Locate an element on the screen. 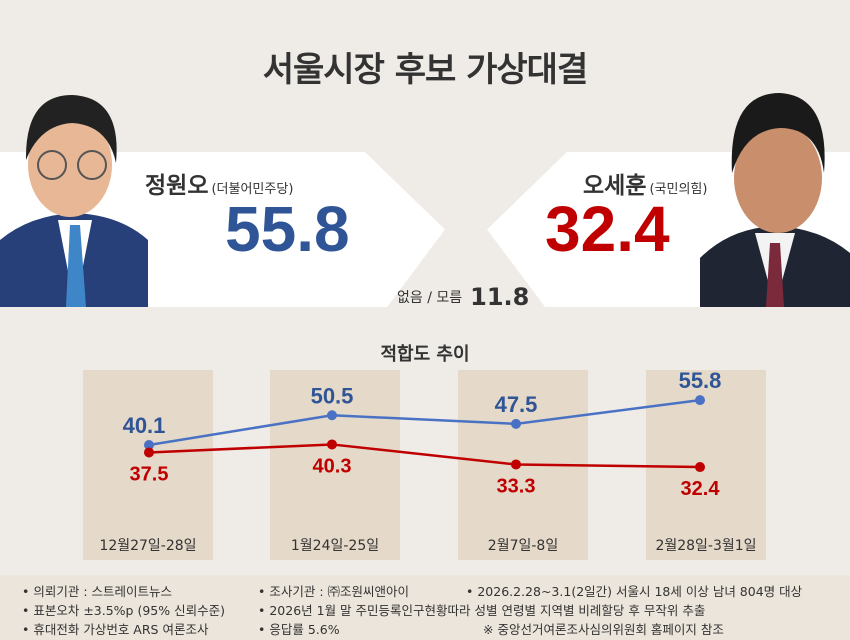 Image resolution: width=850 pixels, height=640 pixels. data-label: 47.5 is located at coordinates (516, 404).